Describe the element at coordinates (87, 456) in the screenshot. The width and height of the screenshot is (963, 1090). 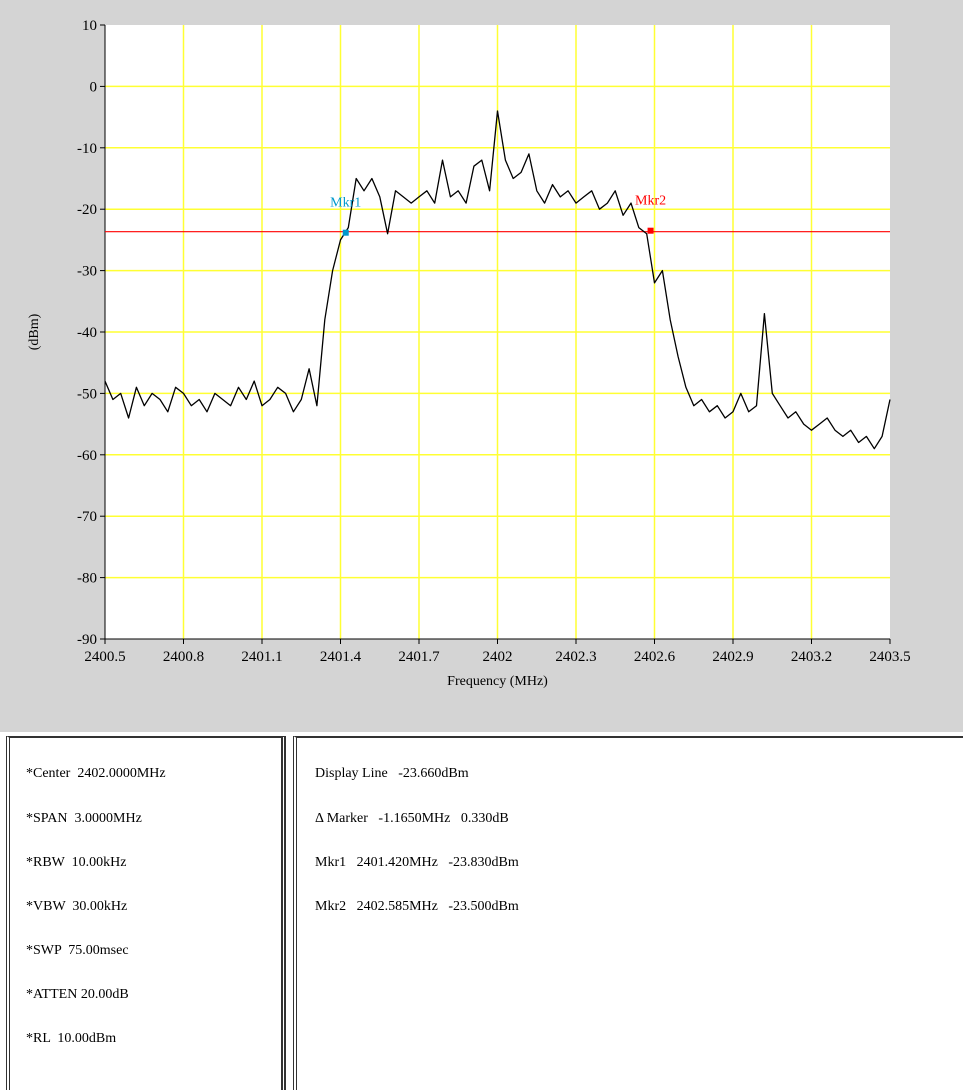
I see `y-tick-label: -60` at that location.